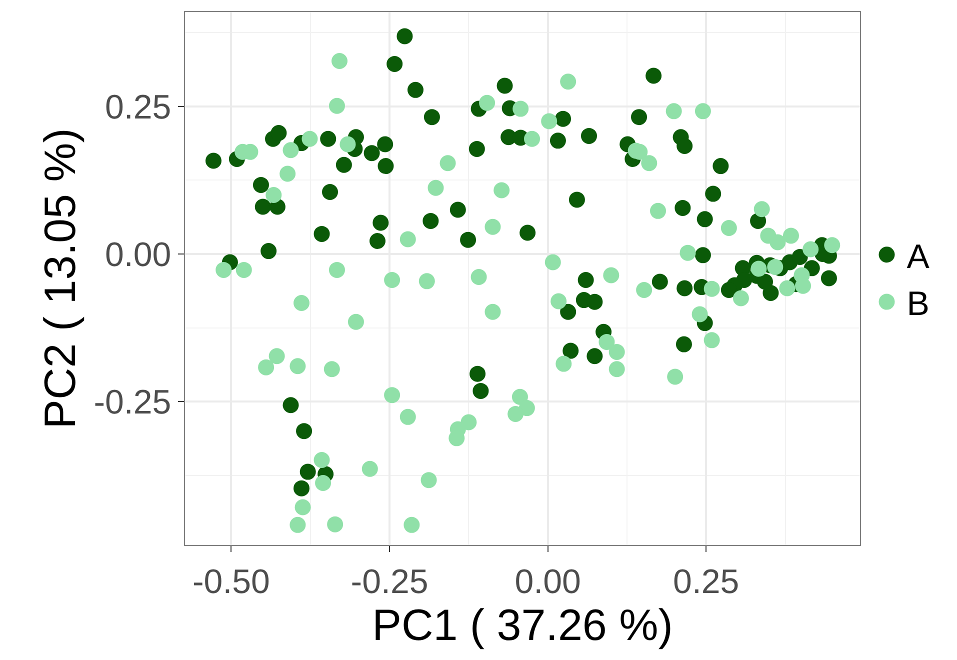 The height and width of the screenshot is (660, 957). Describe the element at coordinates (60, 278) in the screenshot. I see `y-axis-title: PC2 ( 13.05 %)` at that location.